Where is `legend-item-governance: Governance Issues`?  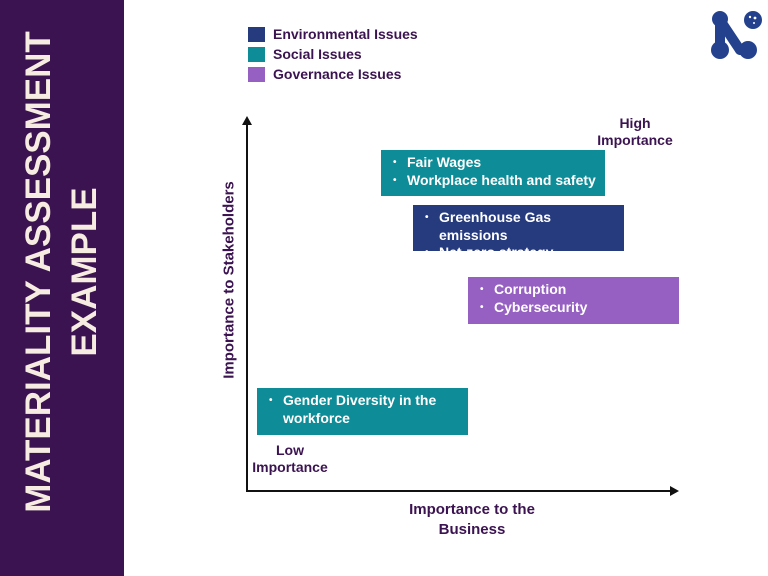 legend-item-governance: Governance Issues is located at coordinates (333, 74).